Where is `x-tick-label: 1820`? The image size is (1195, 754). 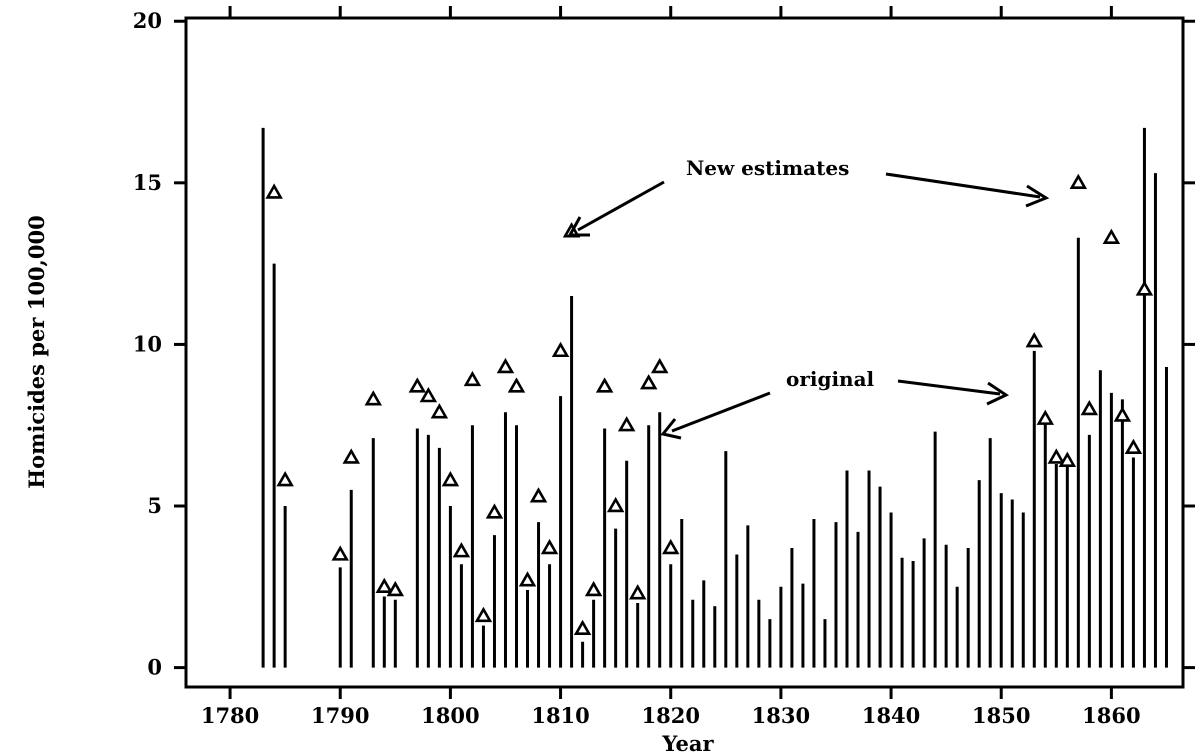
x-tick-label: 1820 is located at coordinates (671, 715).